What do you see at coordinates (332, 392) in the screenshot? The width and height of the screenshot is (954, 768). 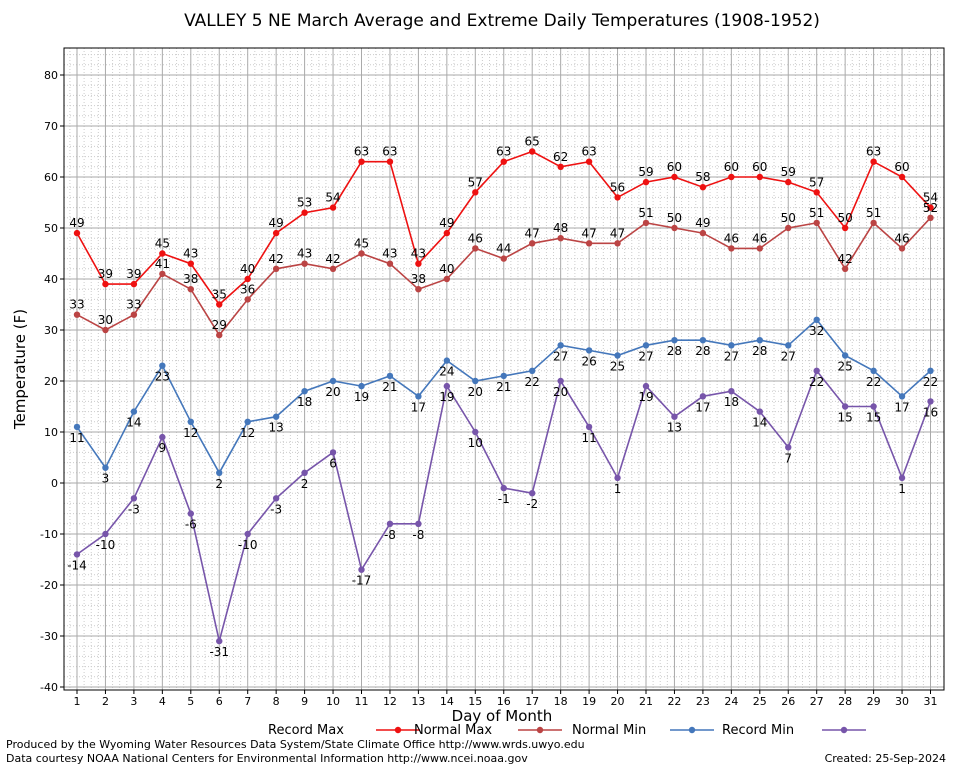 I see `data-label-normal_min: 20` at bounding box center [332, 392].